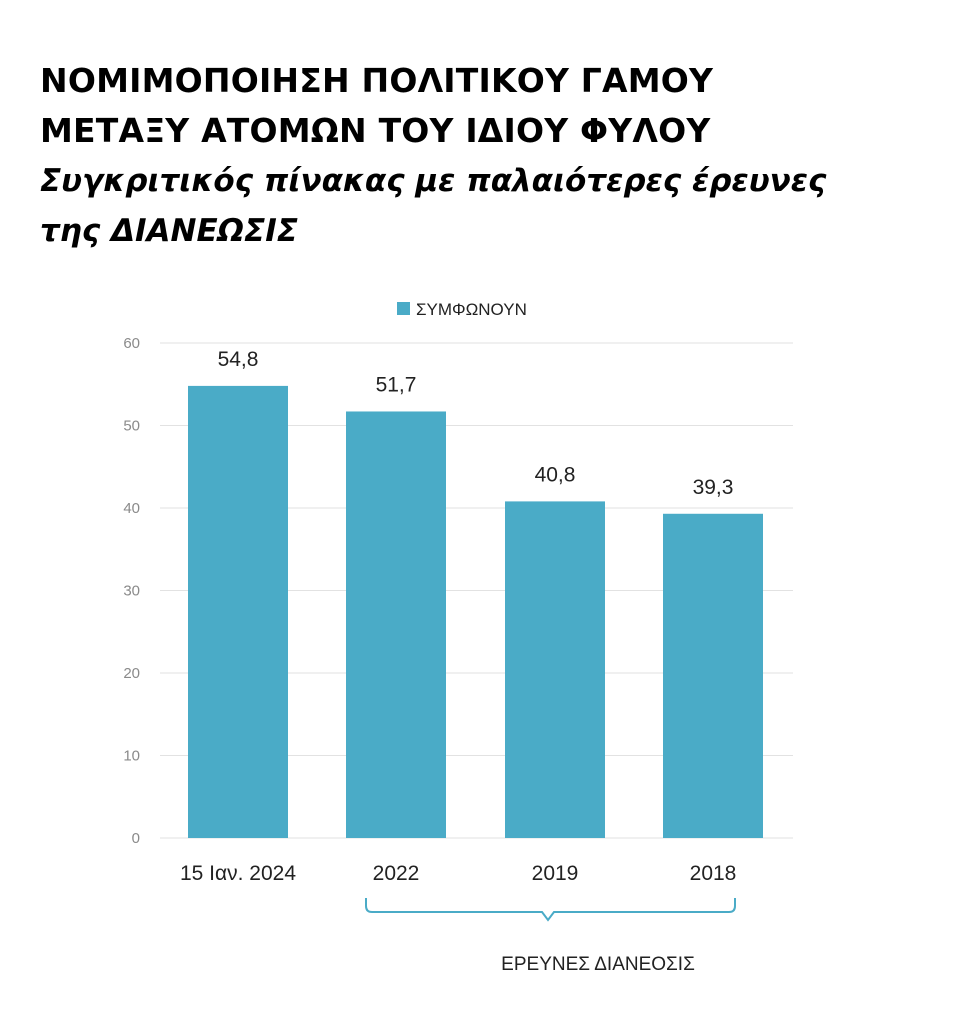 The width and height of the screenshot is (960, 1020). What do you see at coordinates (471, 309) in the screenshot?
I see `legend-label: ΣΥΜΦΩΝΟΥΝ` at bounding box center [471, 309].